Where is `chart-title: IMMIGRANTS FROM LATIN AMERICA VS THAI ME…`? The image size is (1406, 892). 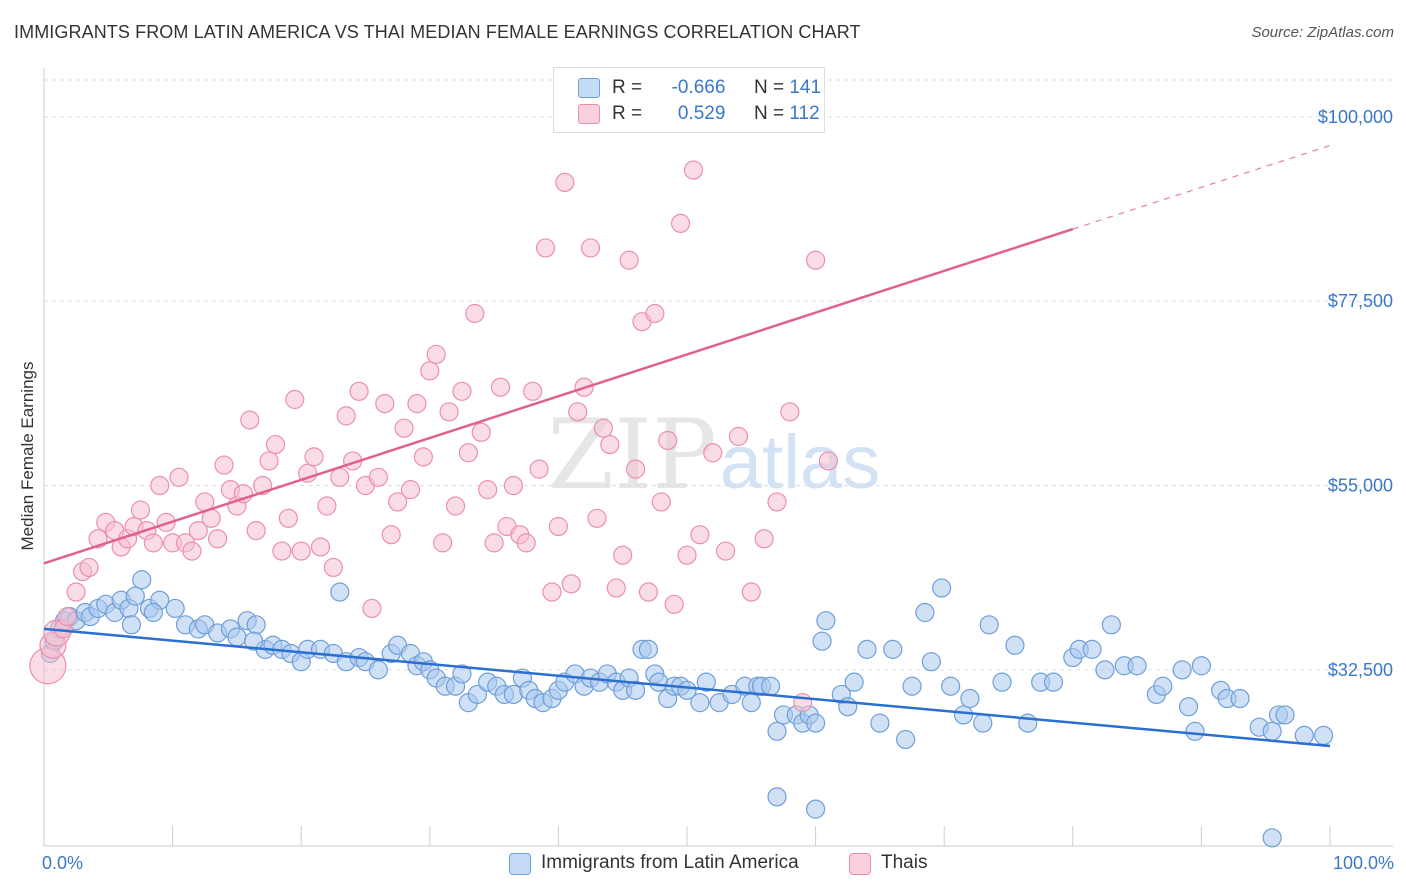
chart-title: IMMIGRANTS FROM LATIN AMERICA VS THAI ME… is located at coordinates (437, 32).